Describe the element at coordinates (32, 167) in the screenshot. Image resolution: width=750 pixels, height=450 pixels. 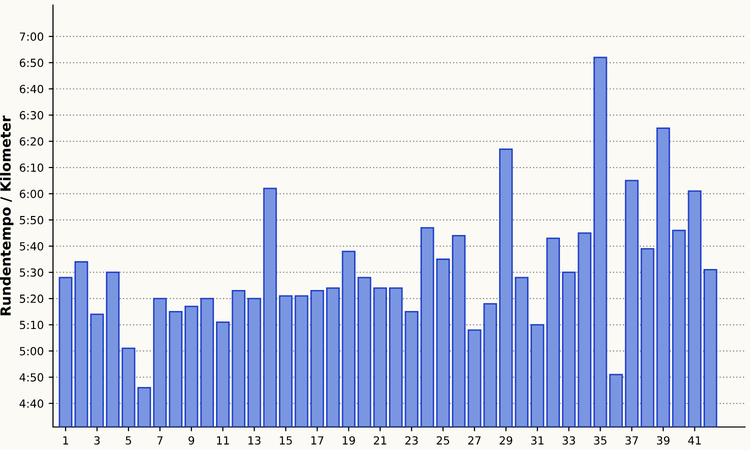
I see `y-tick-label: 6:10` at that location.